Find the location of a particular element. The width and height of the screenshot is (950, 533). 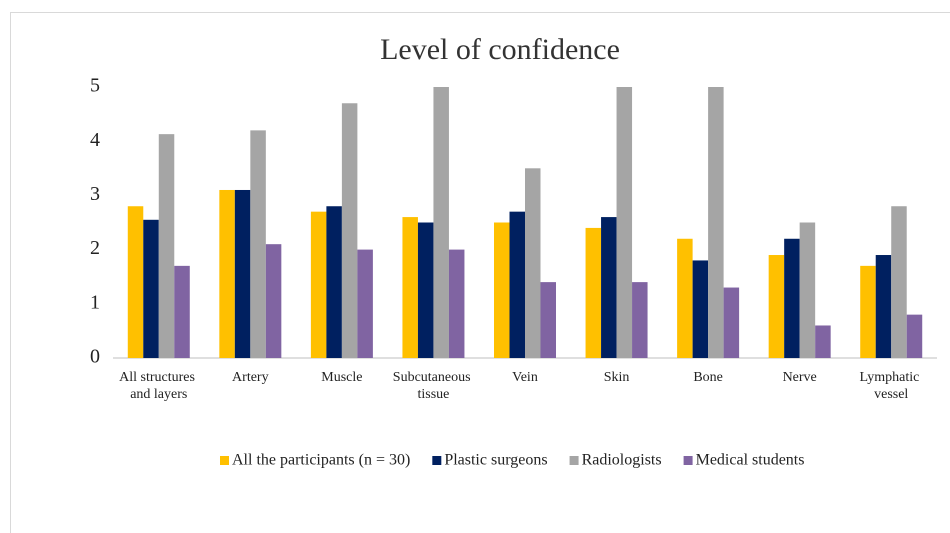

x-tick-label: Lymphatic vessel is located at coordinates (891, 386).